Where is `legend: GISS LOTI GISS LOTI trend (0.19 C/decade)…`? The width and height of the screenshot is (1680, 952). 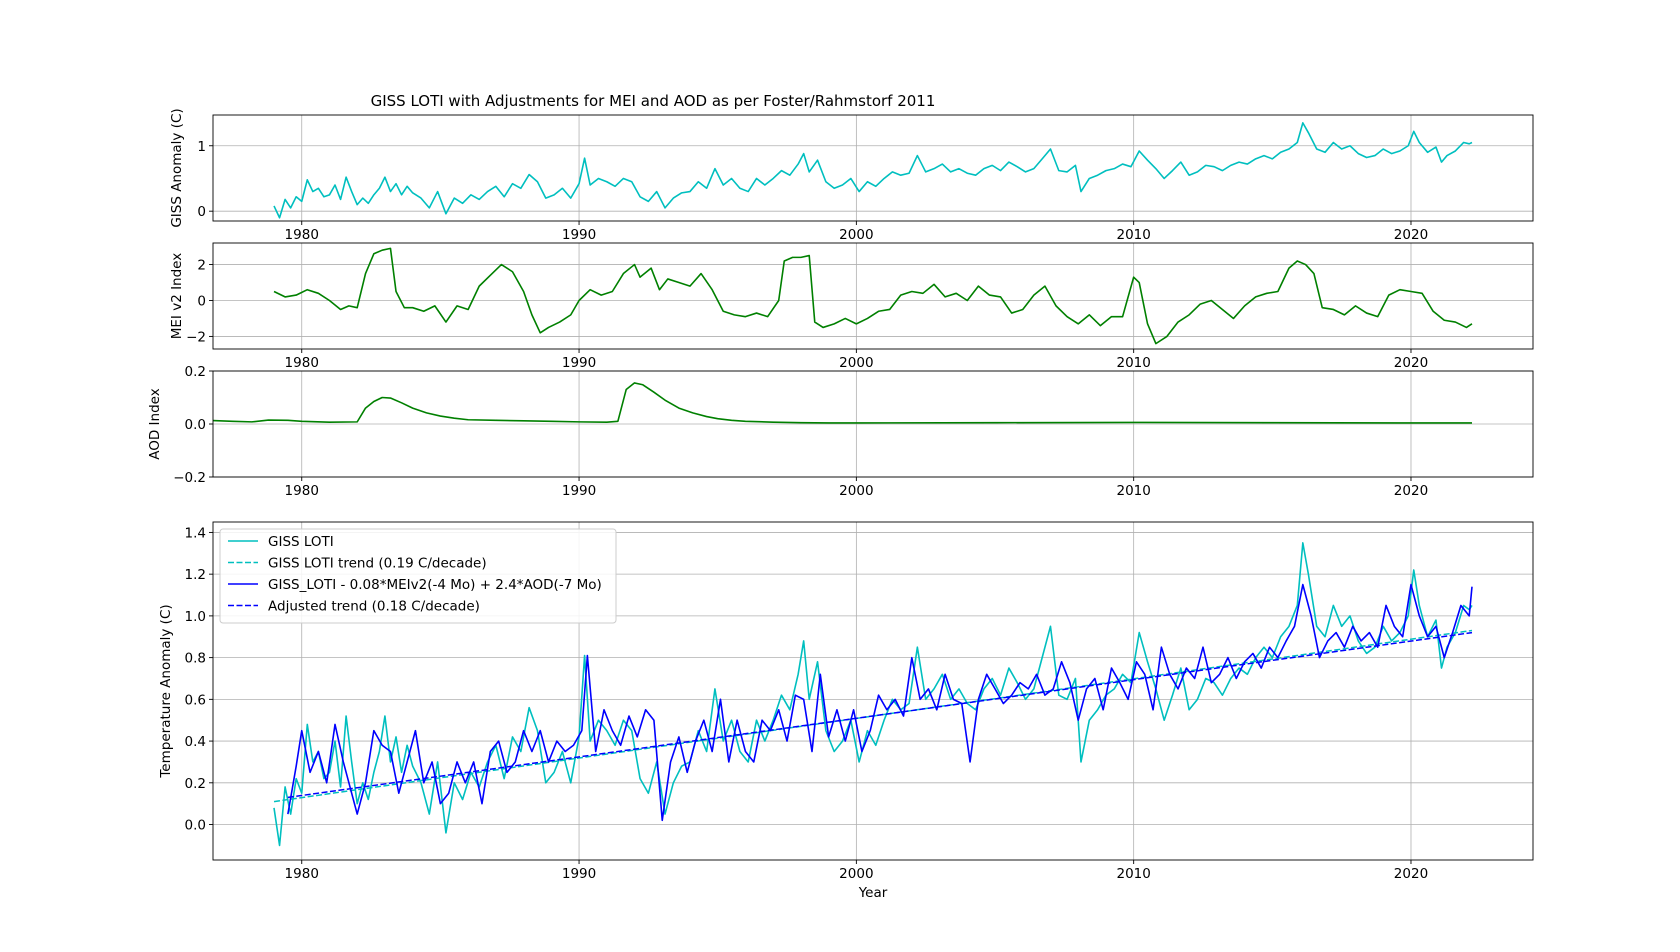
legend: GISS LOTI GISS LOTI trend (0.19 C/decade)… is located at coordinates (418, 576).